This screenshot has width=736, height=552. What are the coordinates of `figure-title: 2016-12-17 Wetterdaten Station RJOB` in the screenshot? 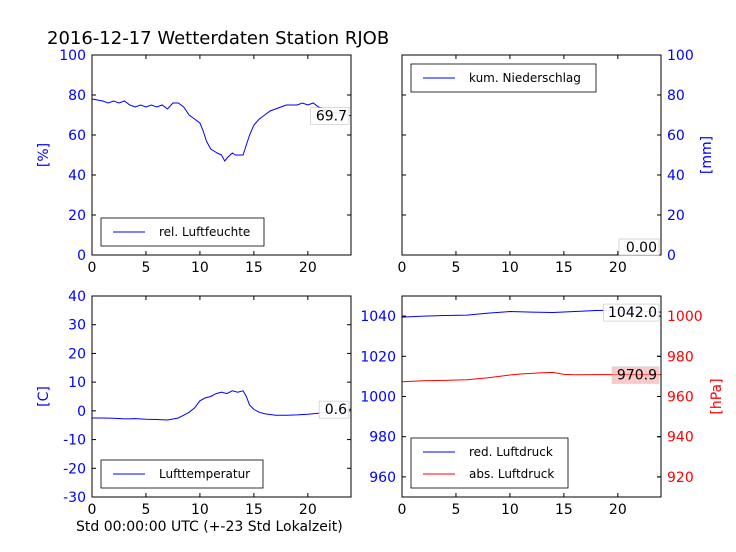 It's located at (218, 38).